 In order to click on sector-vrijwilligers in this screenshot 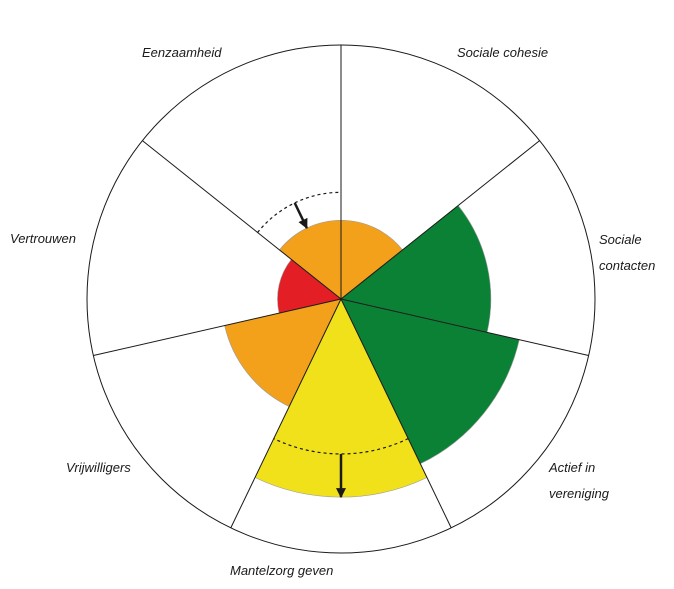, I will do `click(283, 352)`.